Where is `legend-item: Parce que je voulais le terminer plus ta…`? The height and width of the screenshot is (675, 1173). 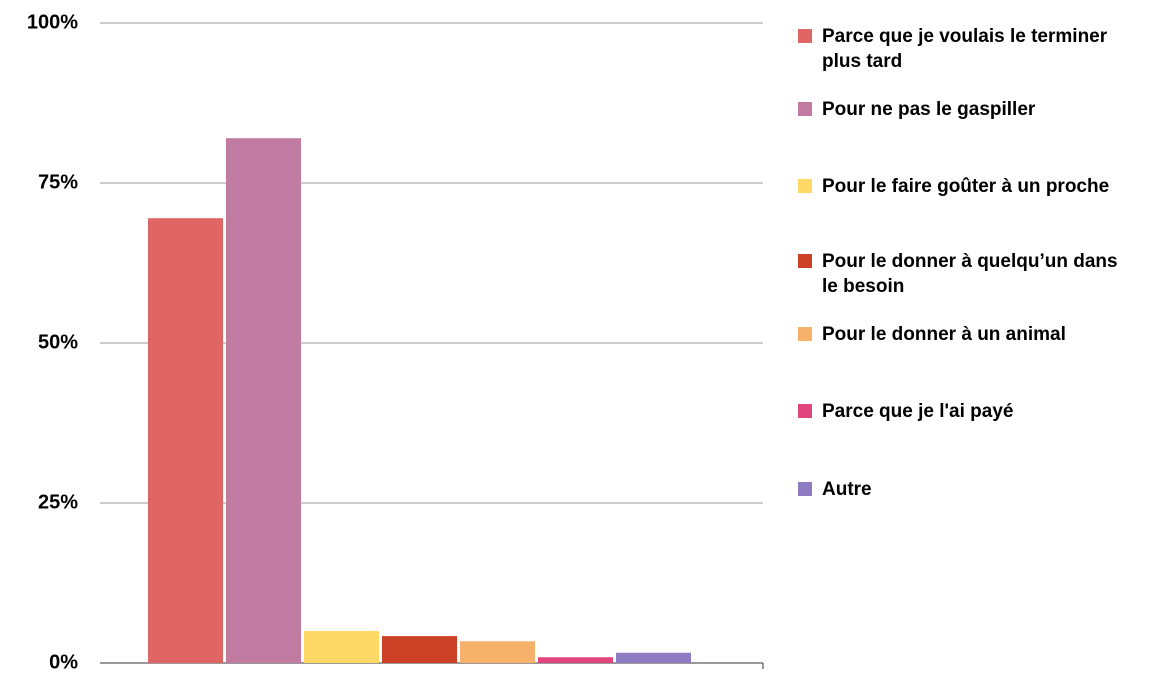 legend-item: Parce que je voulais le terminer plus ta… is located at coordinates (962, 49).